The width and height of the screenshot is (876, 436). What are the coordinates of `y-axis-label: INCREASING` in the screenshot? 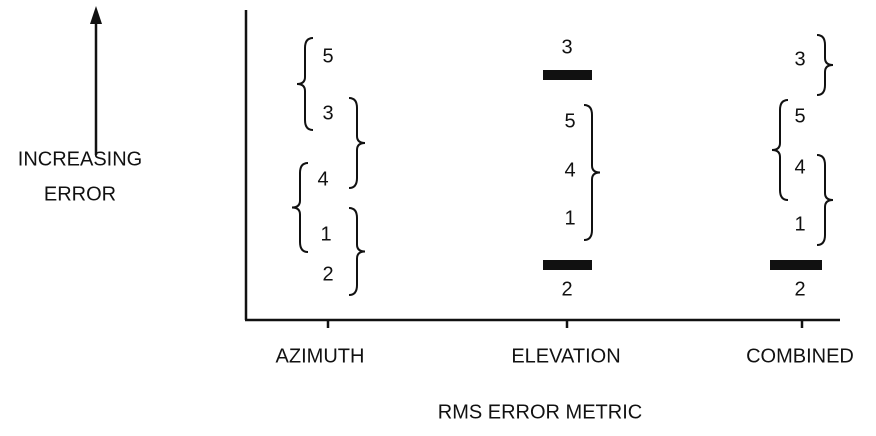 It's located at (80, 159).